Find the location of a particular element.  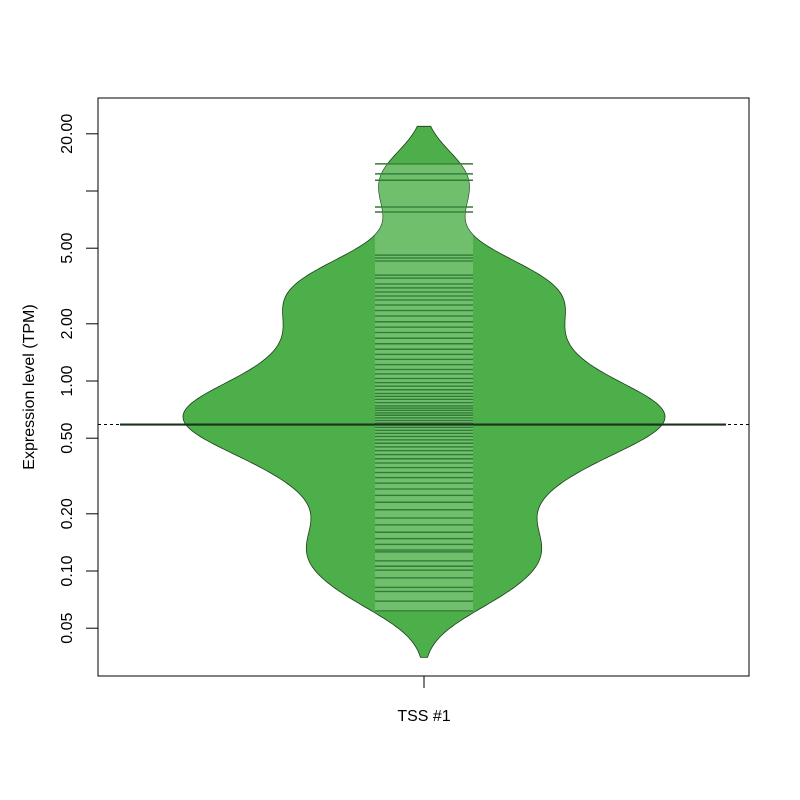

y-tick-label: 0.50 is located at coordinates (67, 438).